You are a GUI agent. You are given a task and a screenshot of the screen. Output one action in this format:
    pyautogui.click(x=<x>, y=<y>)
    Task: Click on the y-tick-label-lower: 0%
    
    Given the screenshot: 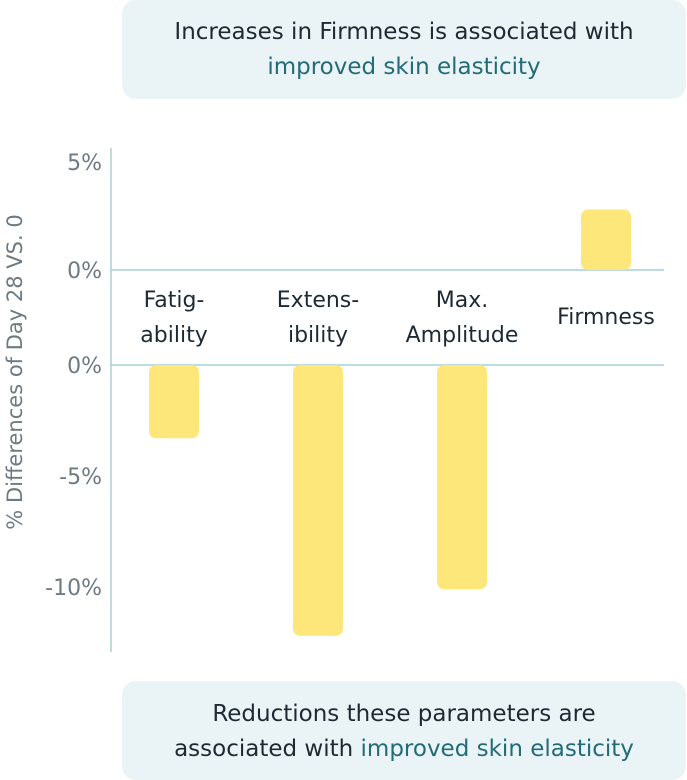 What is the action you would take?
    pyautogui.click(x=84, y=366)
    